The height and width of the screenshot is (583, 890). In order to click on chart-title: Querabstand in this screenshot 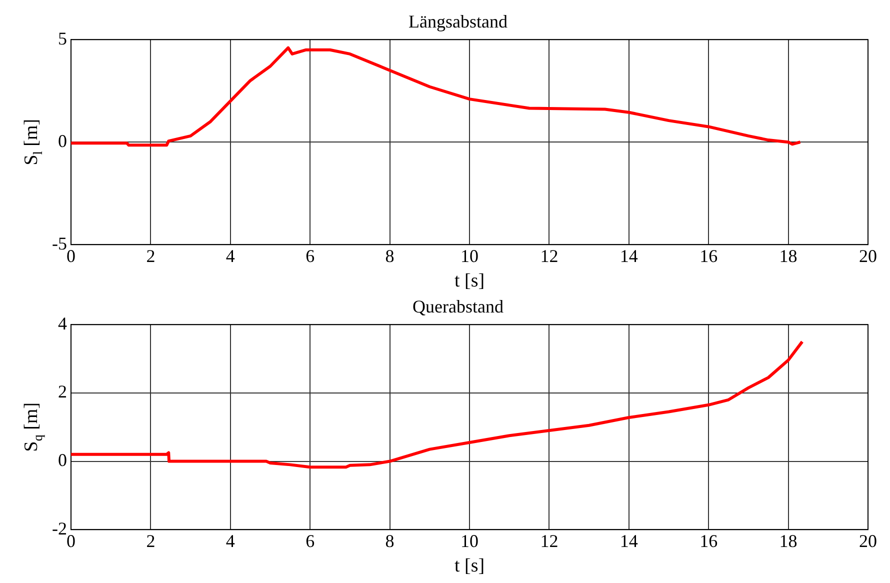, I will do `click(458, 306)`.